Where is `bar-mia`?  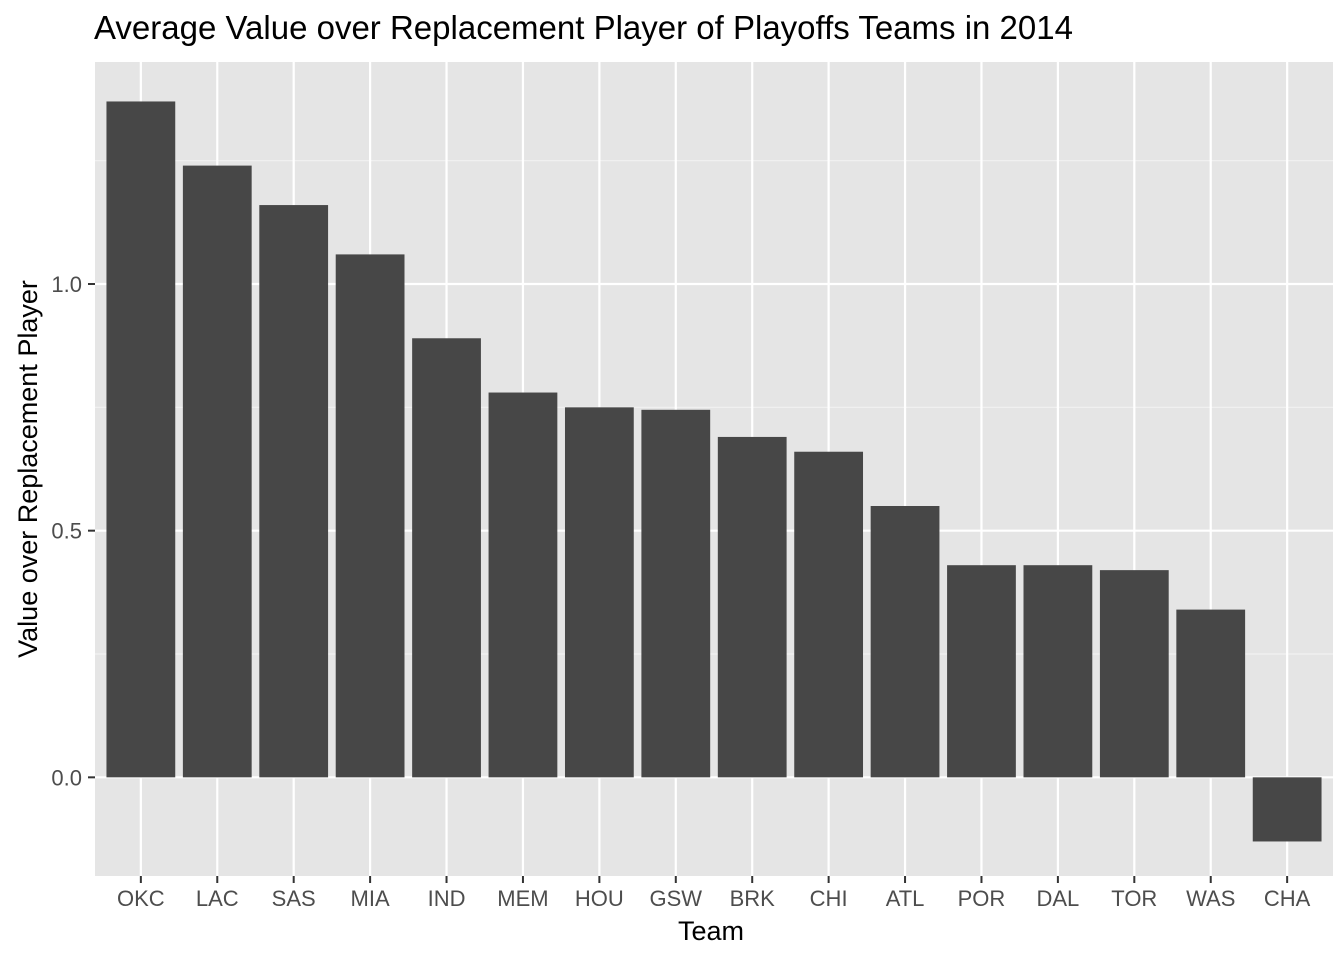
bar-mia is located at coordinates (370, 516).